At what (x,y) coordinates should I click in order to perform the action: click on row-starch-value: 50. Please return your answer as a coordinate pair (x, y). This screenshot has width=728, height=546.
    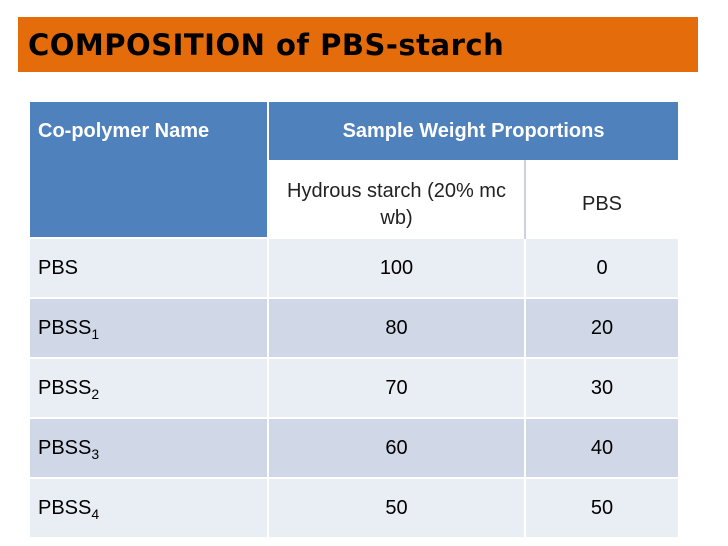
    Looking at the image, I should click on (396, 507).